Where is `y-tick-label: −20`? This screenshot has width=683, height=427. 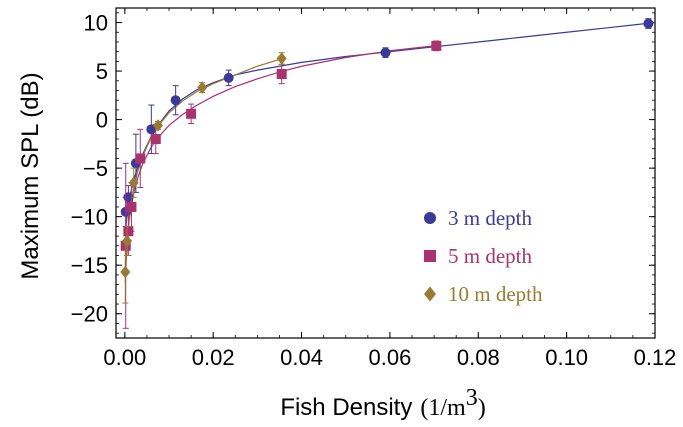
y-tick-label: −20 is located at coordinates (89, 314).